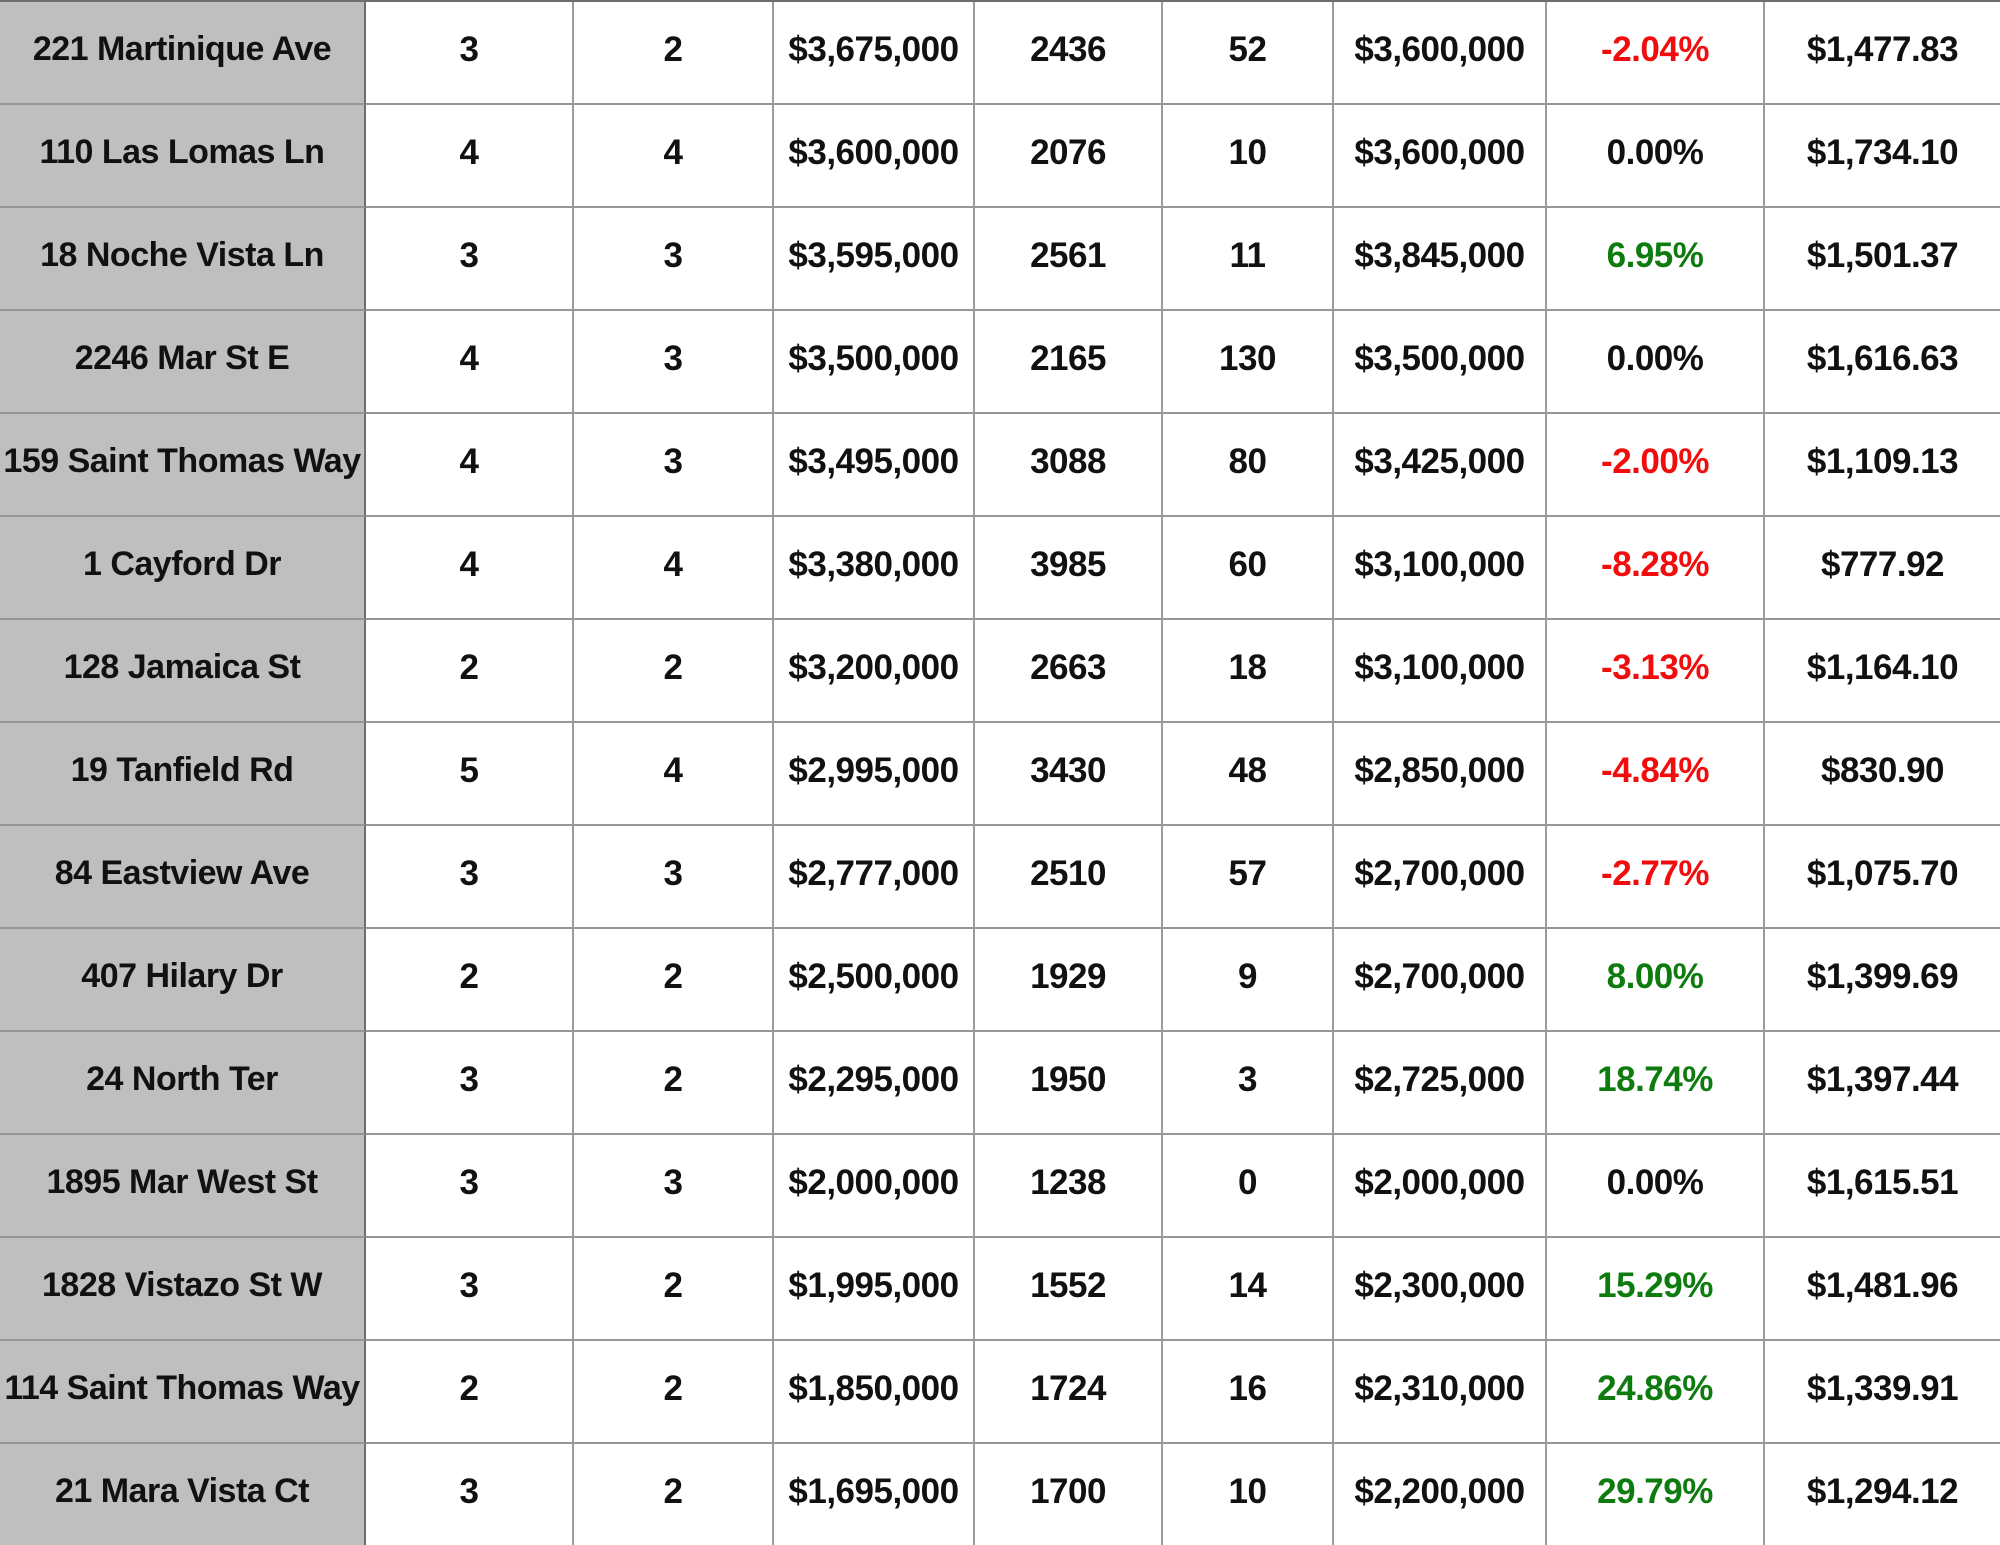  What do you see at coordinates (874, 362) in the screenshot?
I see `list-price-cell: $3,500,000` at bounding box center [874, 362].